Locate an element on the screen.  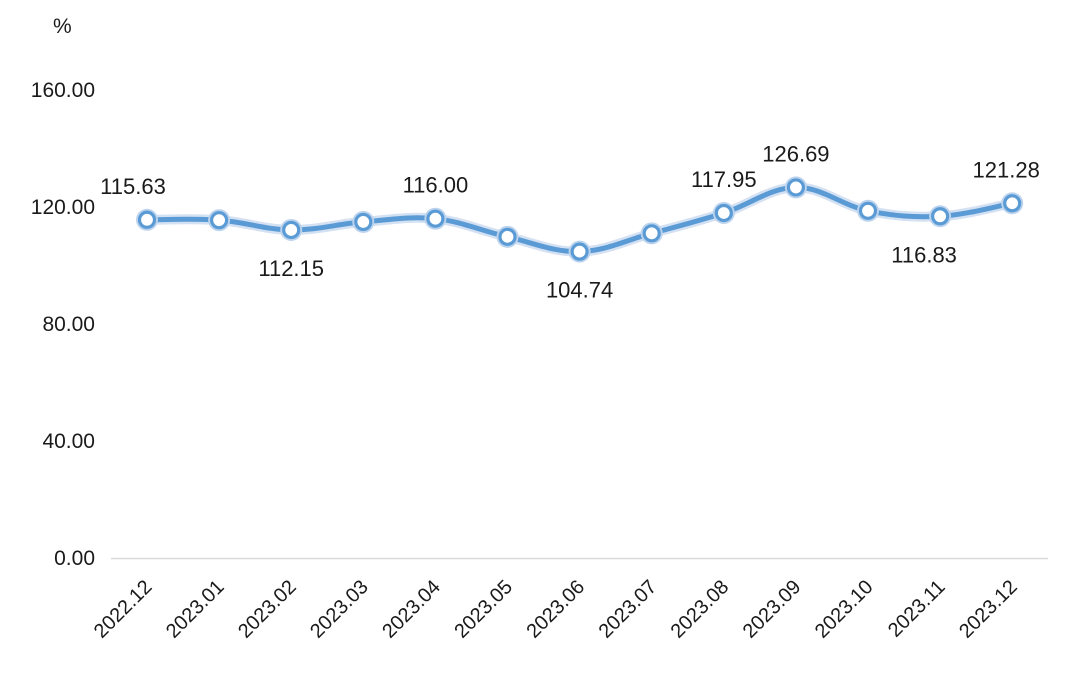
x-tick-label: 2023.06 is located at coordinates (555, 609).